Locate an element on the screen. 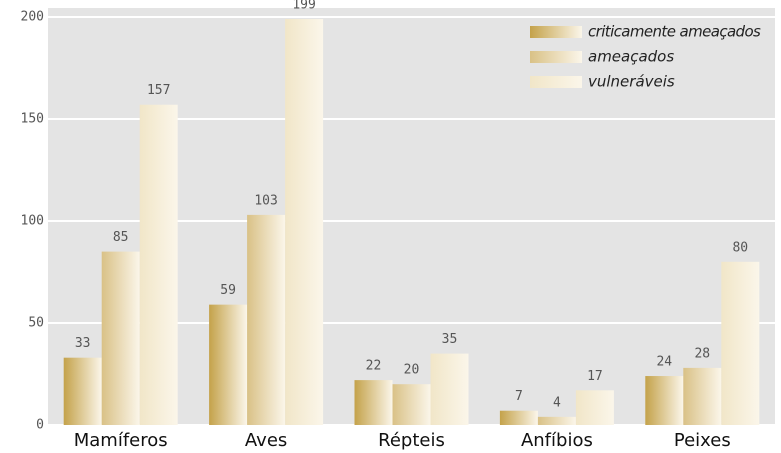 Image resolution: width=781 pixels, height=453 pixels. value-label: 20 is located at coordinates (412, 370).